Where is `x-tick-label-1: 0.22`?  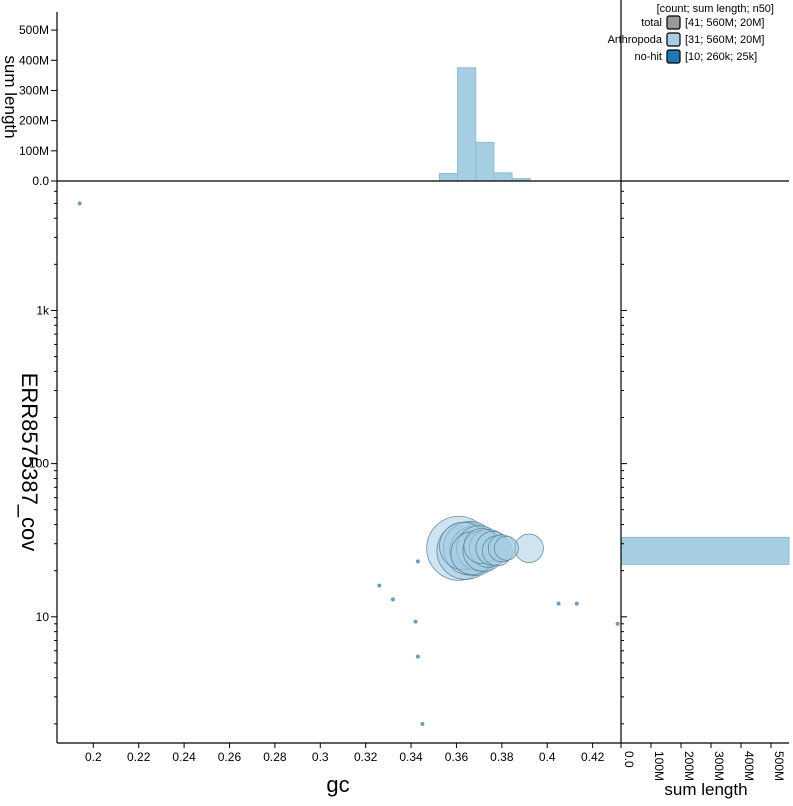 x-tick-label-1: 0.22 is located at coordinates (139, 757).